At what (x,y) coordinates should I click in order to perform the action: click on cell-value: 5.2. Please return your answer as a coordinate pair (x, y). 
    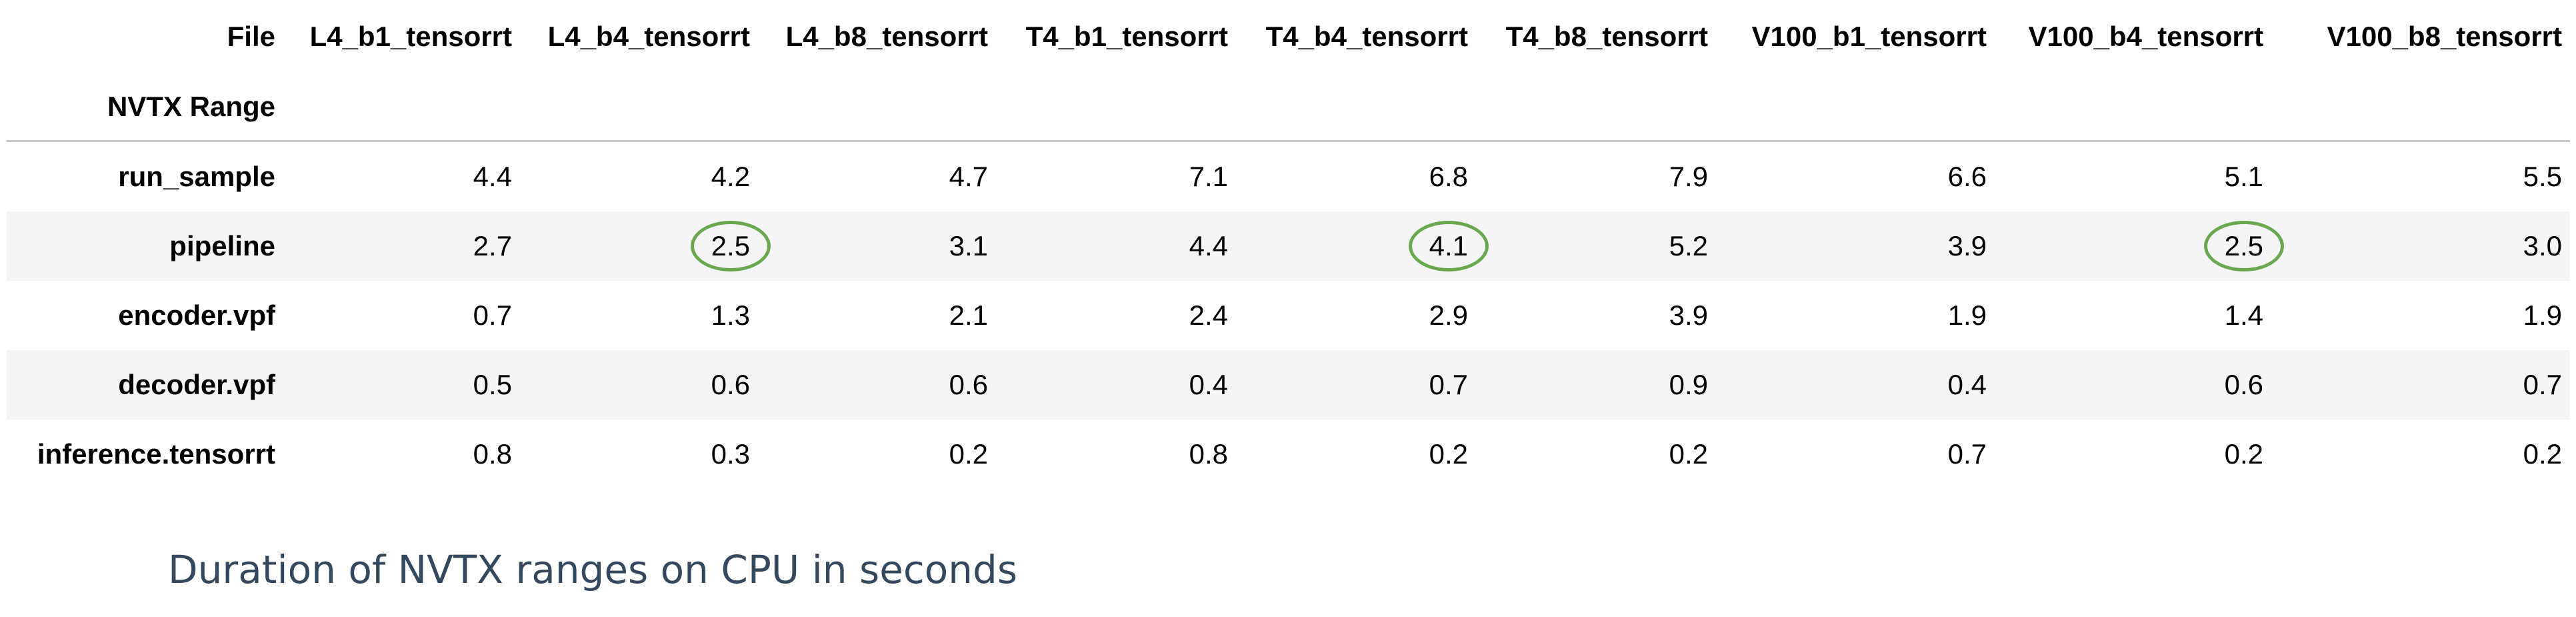
    Looking at the image, I should click on (1688, 245).